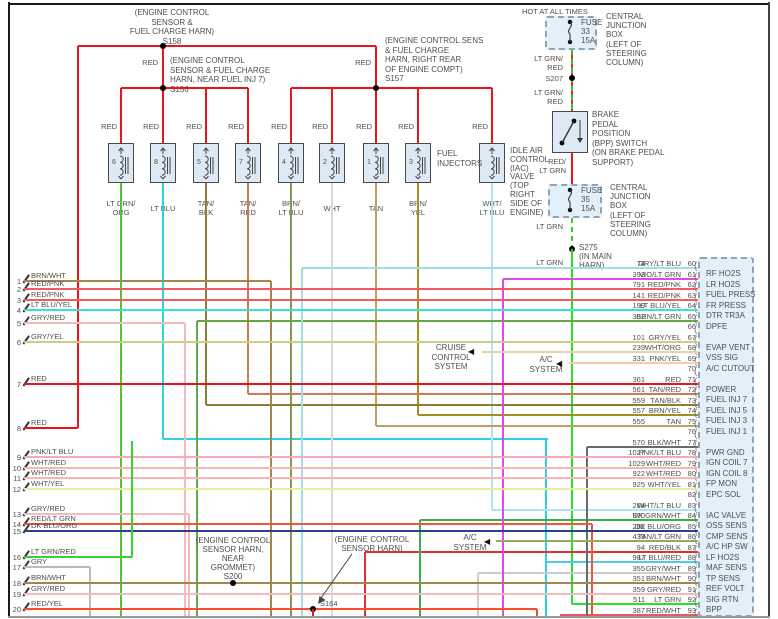 The width and height of the screenshot is (778, 619). What do you see at coordinates (572, 81) in the screenshot?
I see `lt-grn-red-wire` at bounding box center [572, 81].